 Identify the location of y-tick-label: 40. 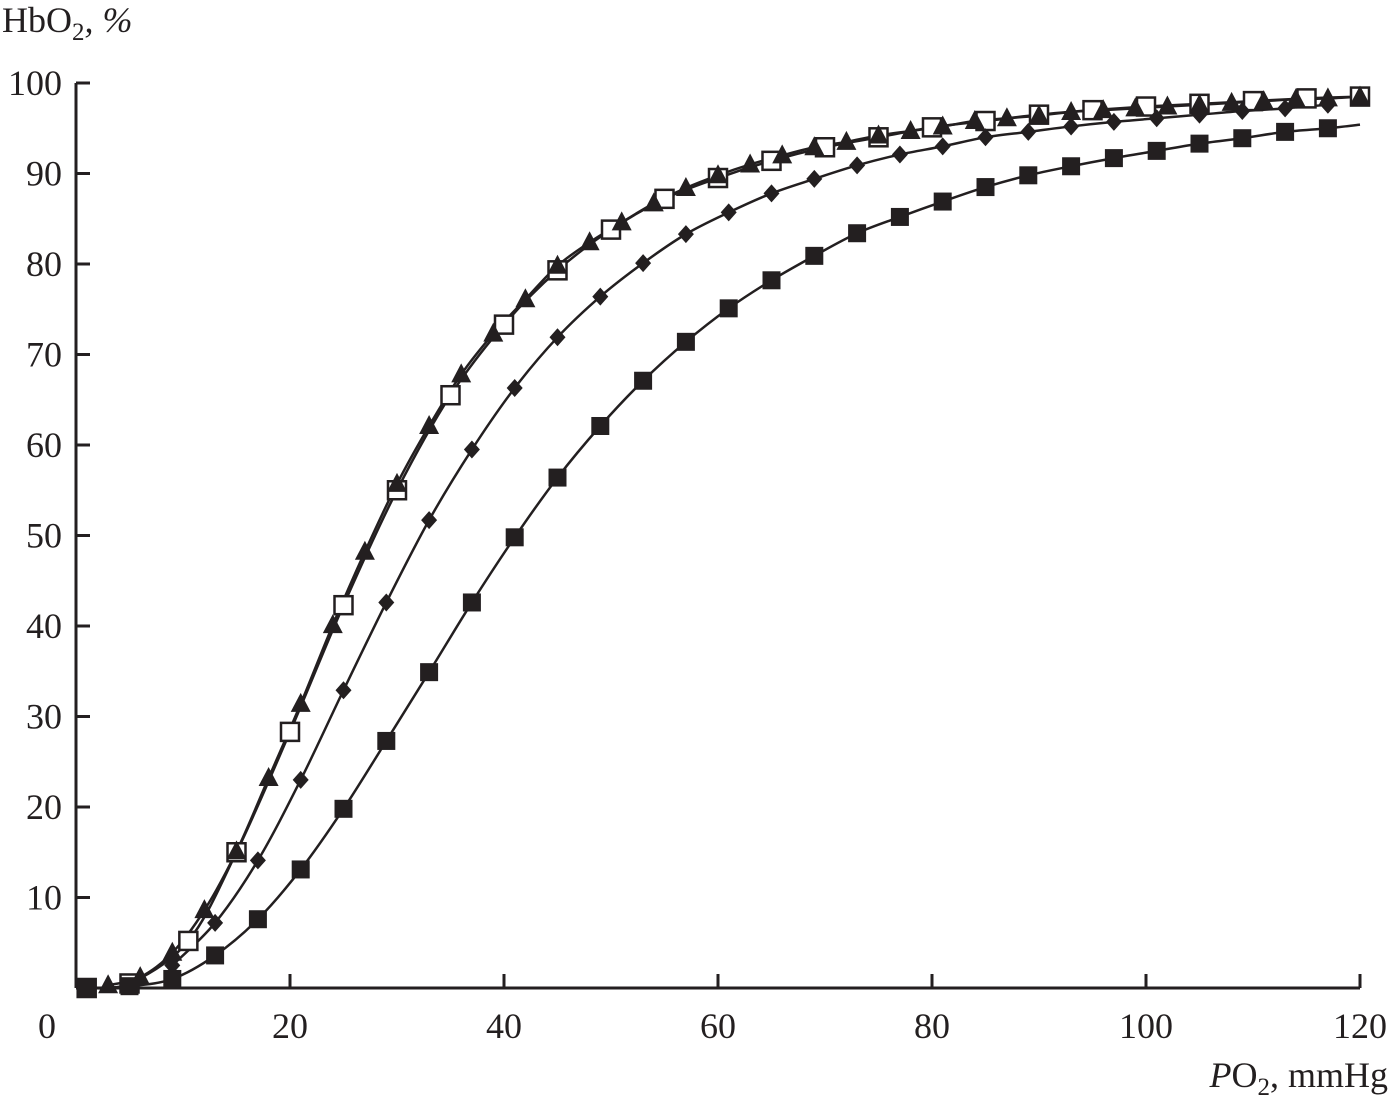
(44, 626).